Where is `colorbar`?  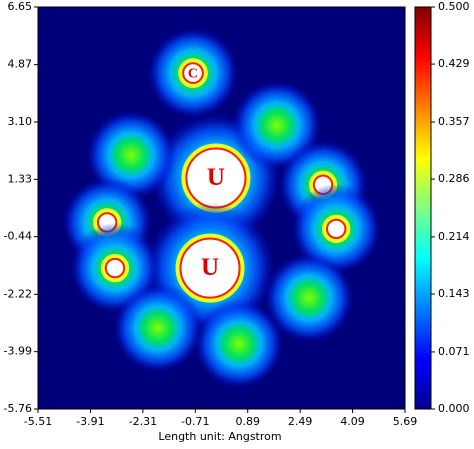 colorbar is located at coordinates (423, 208).